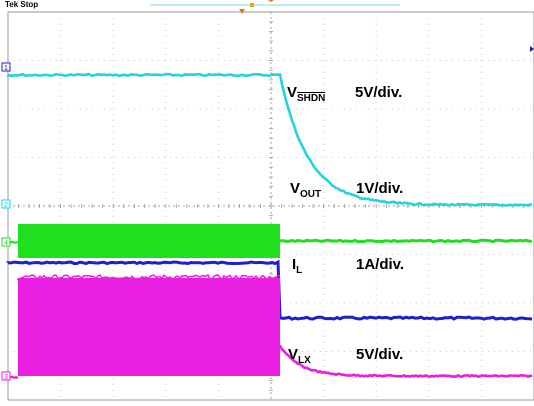 The width and height of the screenshot is (534, 406). Describe the element at coordinates (405, 362) in the screenshot. I see `ch3-trace` at that location.